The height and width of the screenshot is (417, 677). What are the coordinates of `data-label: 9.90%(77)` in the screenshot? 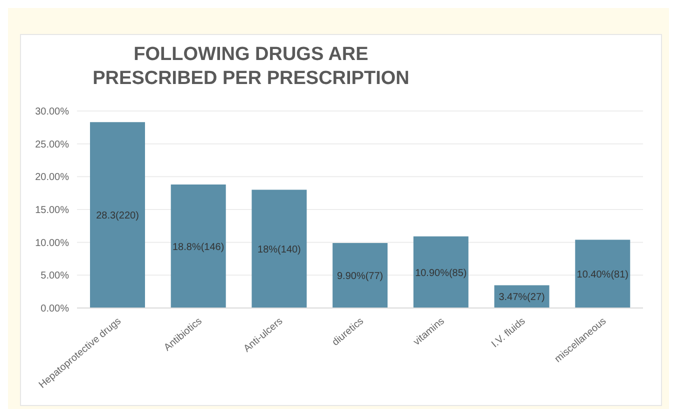 It's located at (360, 276).